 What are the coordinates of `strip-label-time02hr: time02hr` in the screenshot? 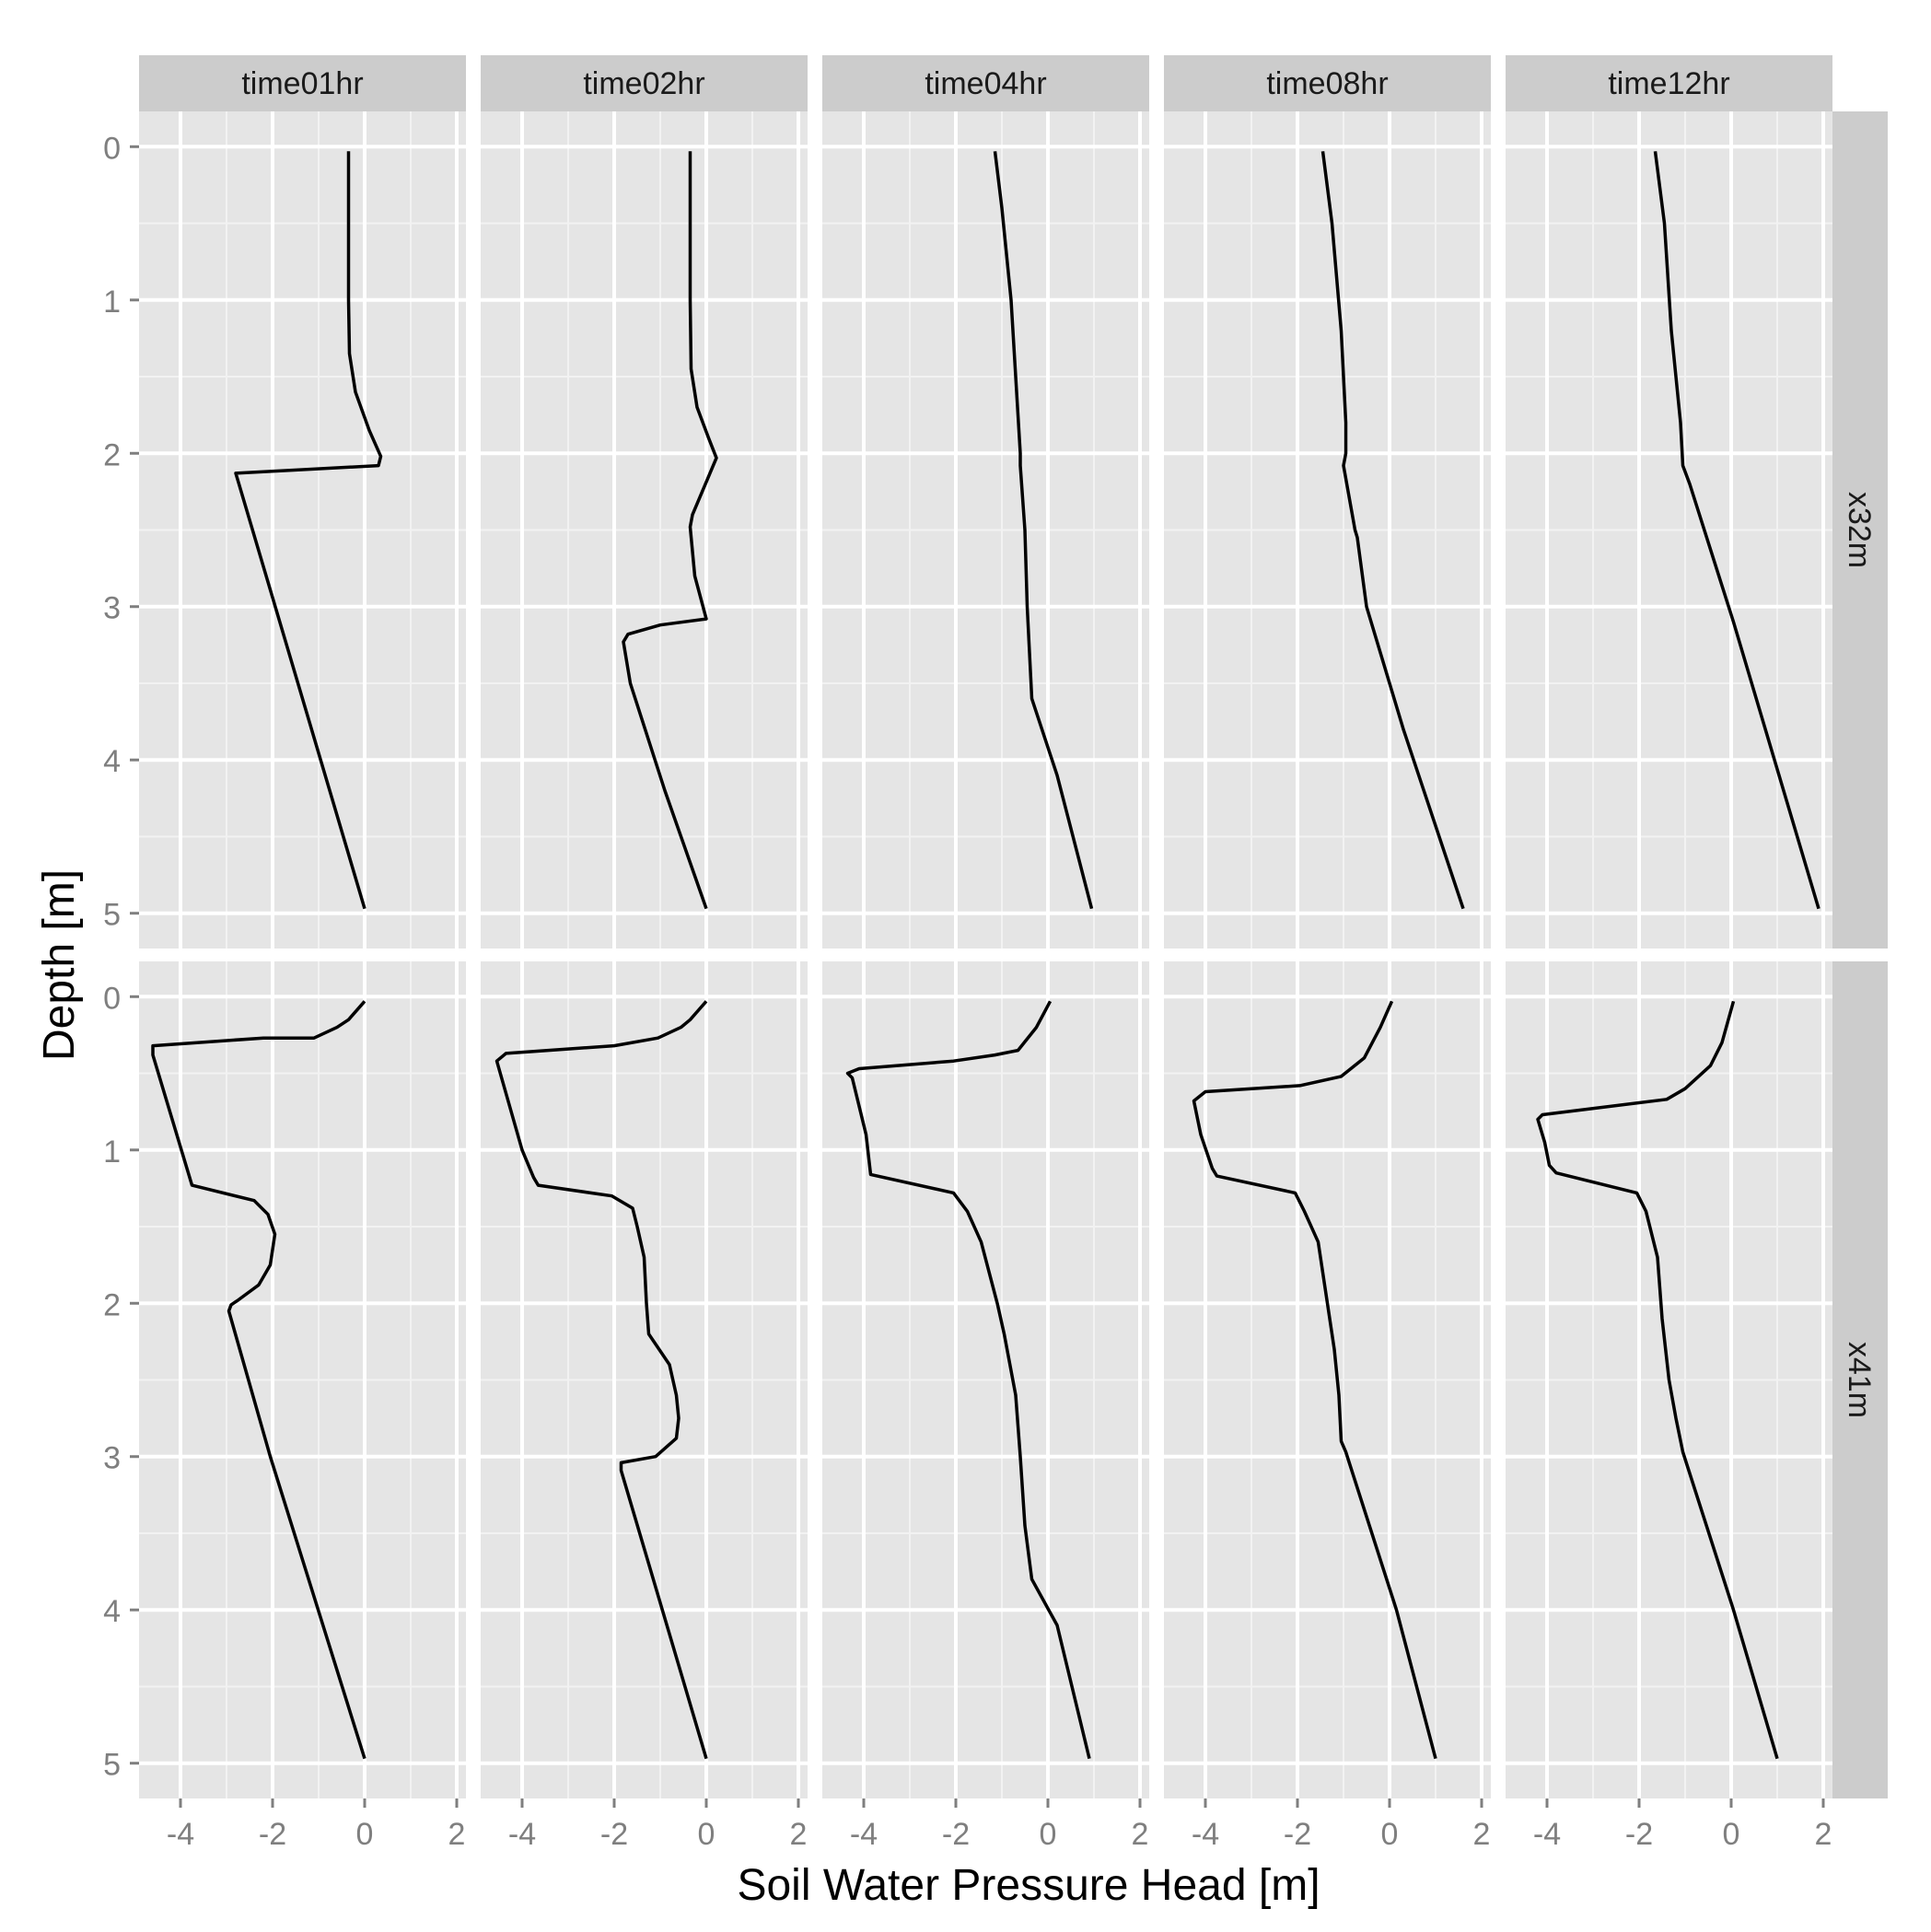 It's located at (643, 83).